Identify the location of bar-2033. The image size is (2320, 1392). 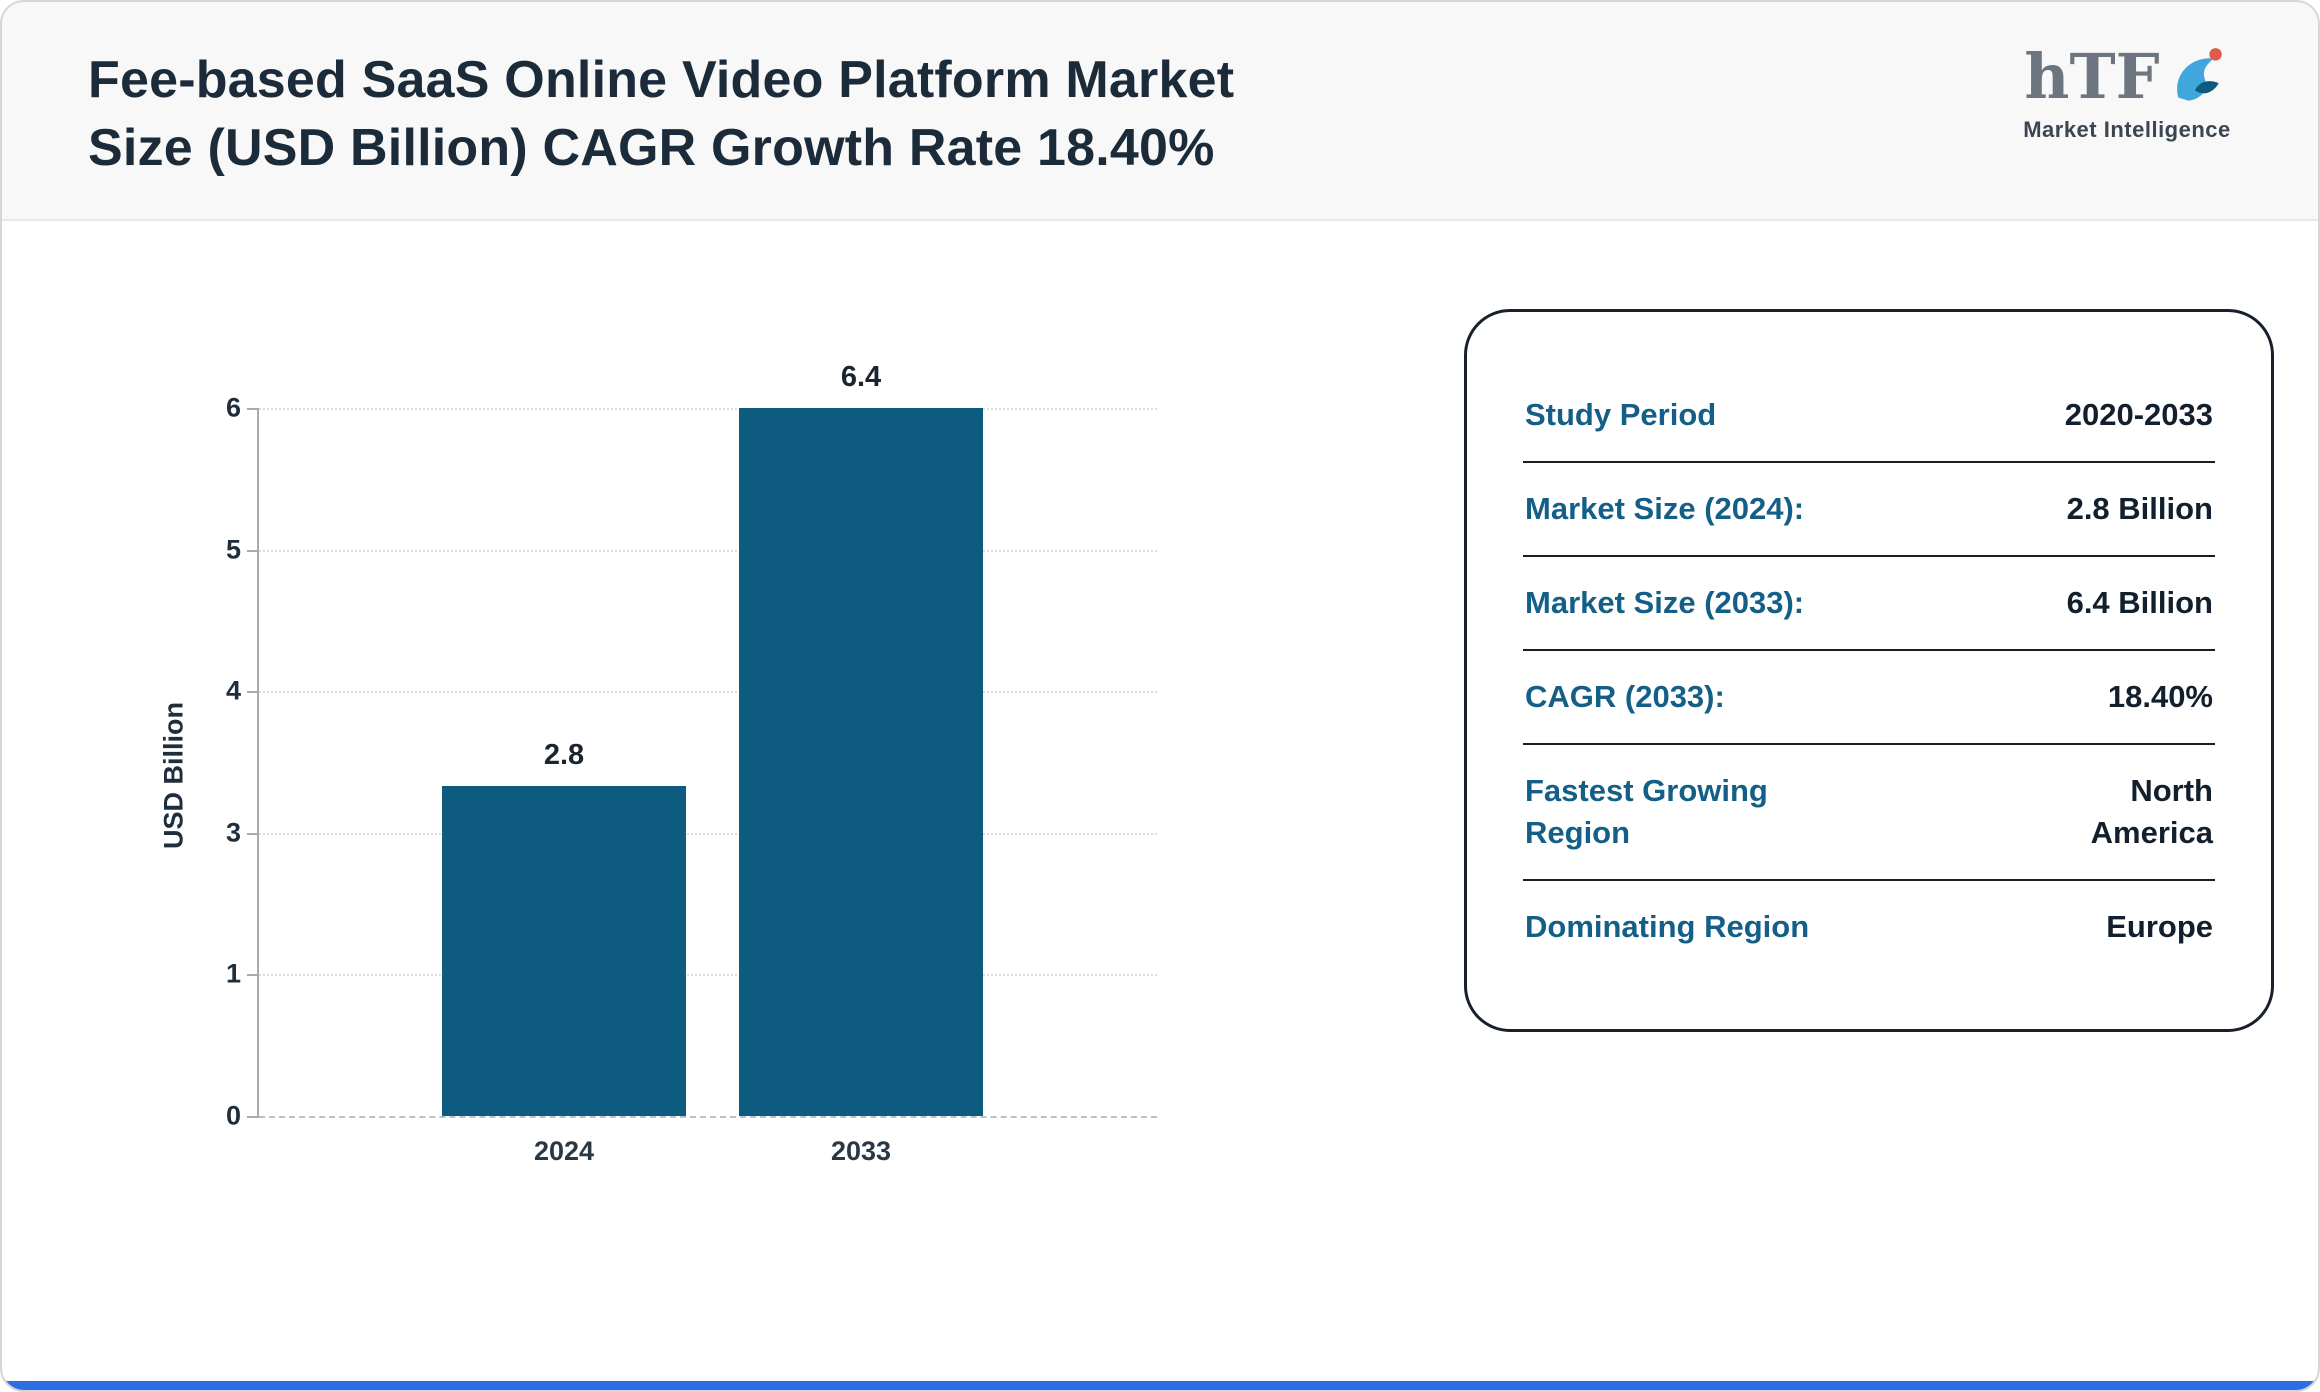
(861, 762).